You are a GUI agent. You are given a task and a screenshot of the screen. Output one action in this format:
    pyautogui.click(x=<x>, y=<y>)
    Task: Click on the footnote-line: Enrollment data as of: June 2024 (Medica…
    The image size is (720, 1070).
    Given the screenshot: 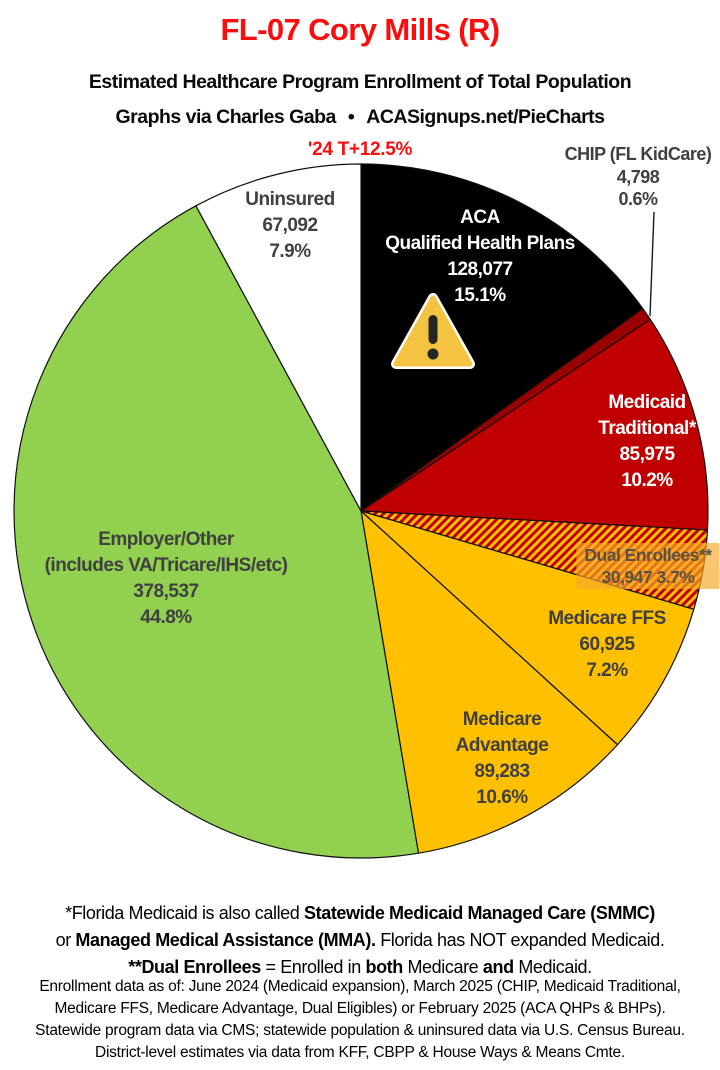 What is the action you would take?
    pyautogui.click(x=360, y=986)
    